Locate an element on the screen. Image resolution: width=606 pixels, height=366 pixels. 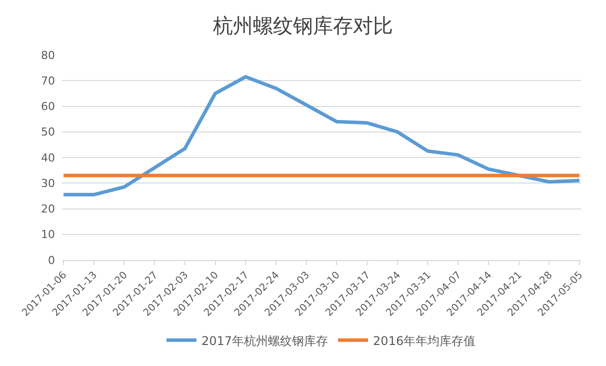
y-tick-label: 80 is located at coordinates (48, 55).